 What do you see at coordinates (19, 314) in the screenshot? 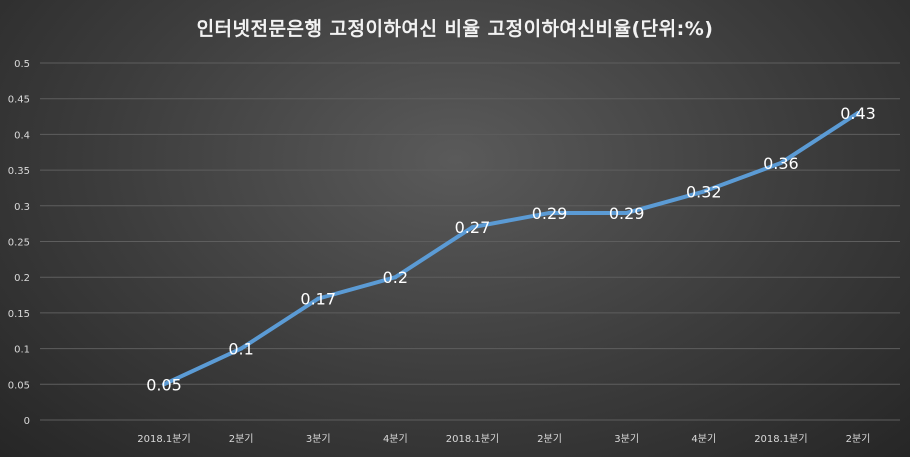
I see `y-tick-label: 0.15` at bounding box center [19, 314].